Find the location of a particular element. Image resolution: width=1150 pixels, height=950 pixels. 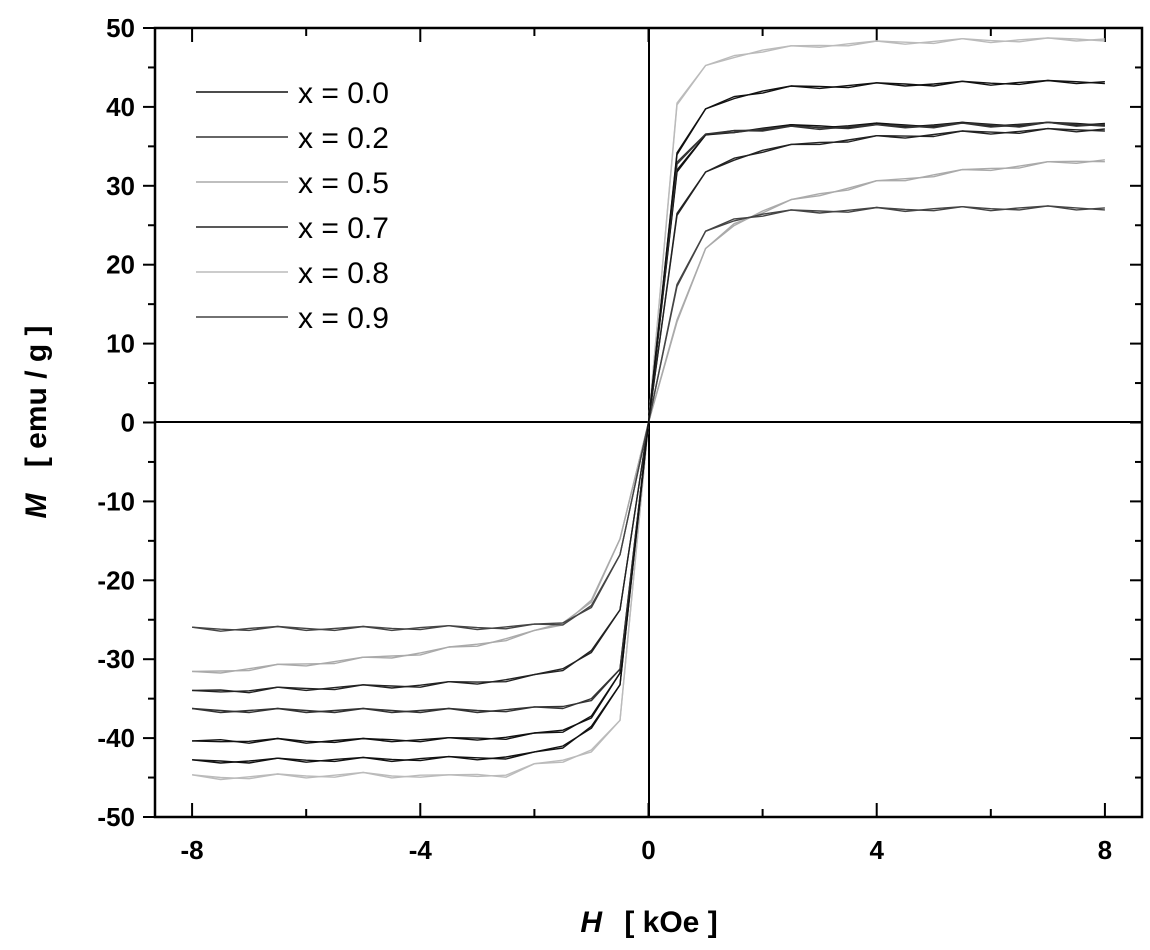

x-tick-label: 0 is located at coordinates (648, 850).